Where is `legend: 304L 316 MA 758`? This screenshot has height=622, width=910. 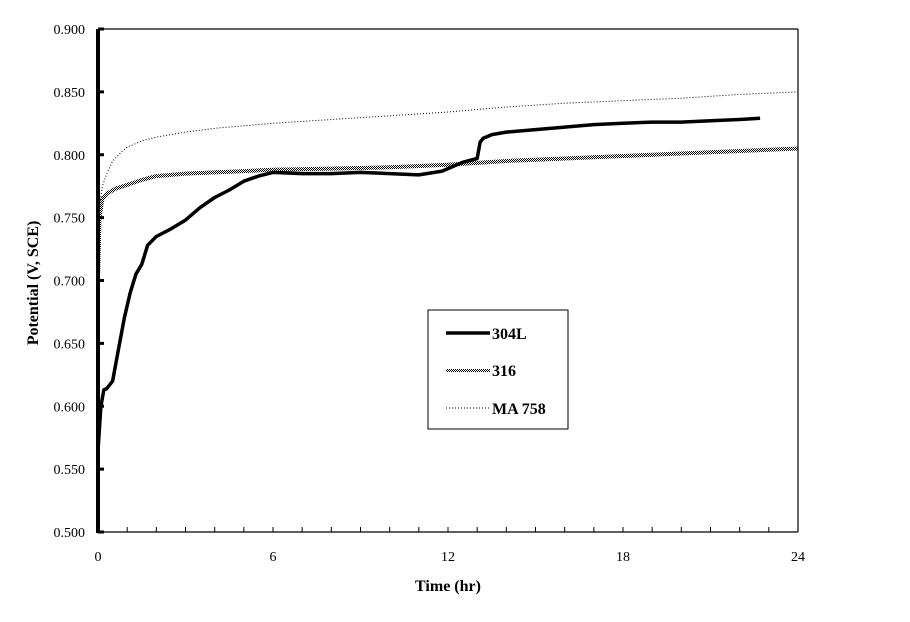 legend: 304L 316 MA 758 is located at coordinates (498, 369).